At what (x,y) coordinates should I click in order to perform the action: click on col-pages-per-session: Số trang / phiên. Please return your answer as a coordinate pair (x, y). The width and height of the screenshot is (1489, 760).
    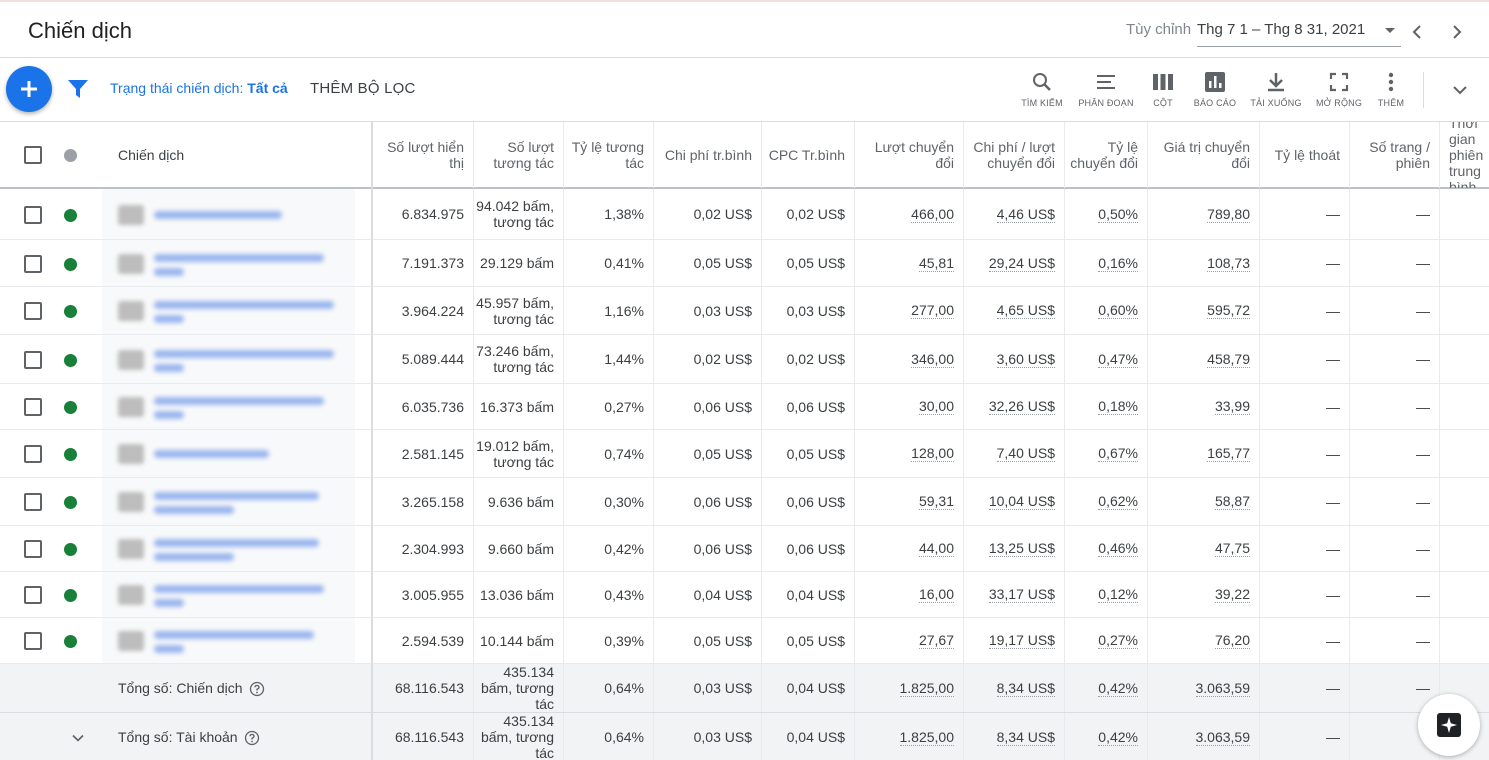
    Looking at the image, I should click on (1395, 155).